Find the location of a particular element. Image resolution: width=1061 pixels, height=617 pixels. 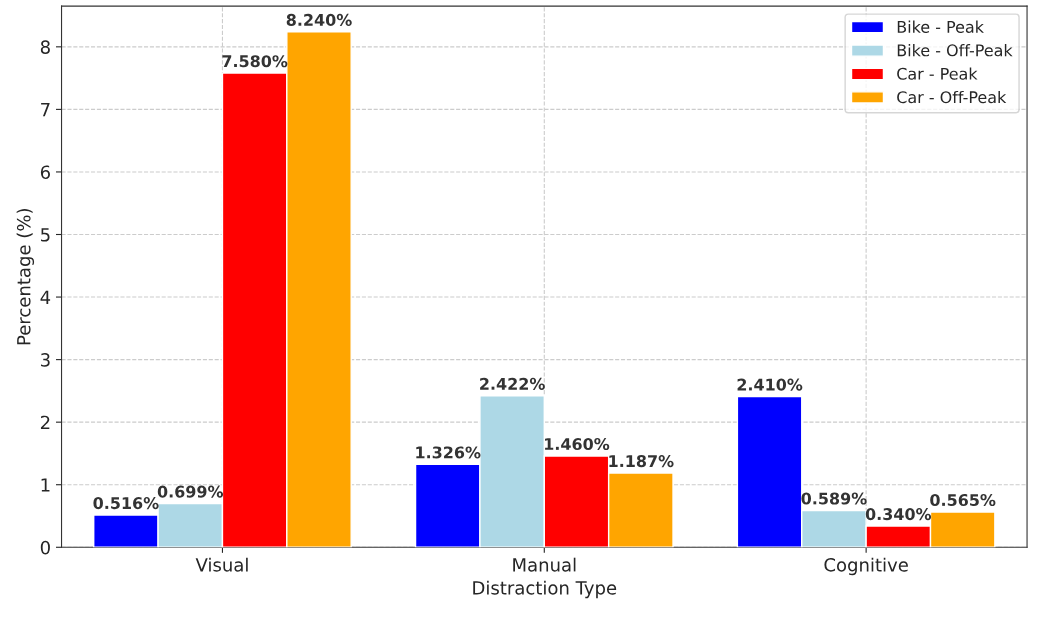

x-tick-label: Manual is located at coordinates (544, 564).